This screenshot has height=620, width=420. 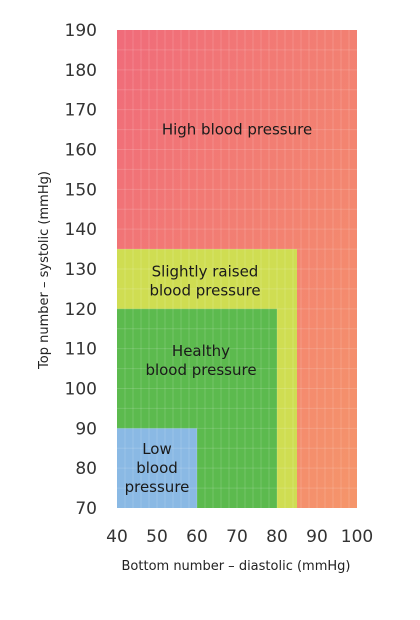 I want to click on x-tick-label: 50, so click(x=157, y=537).